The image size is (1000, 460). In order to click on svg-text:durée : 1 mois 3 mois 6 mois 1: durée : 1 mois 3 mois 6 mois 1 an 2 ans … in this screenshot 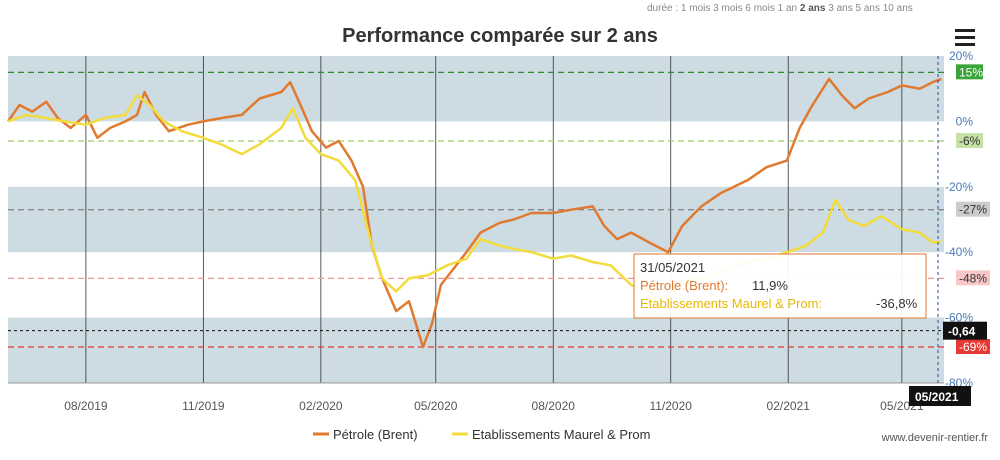, I will do `click(780, 8)`.